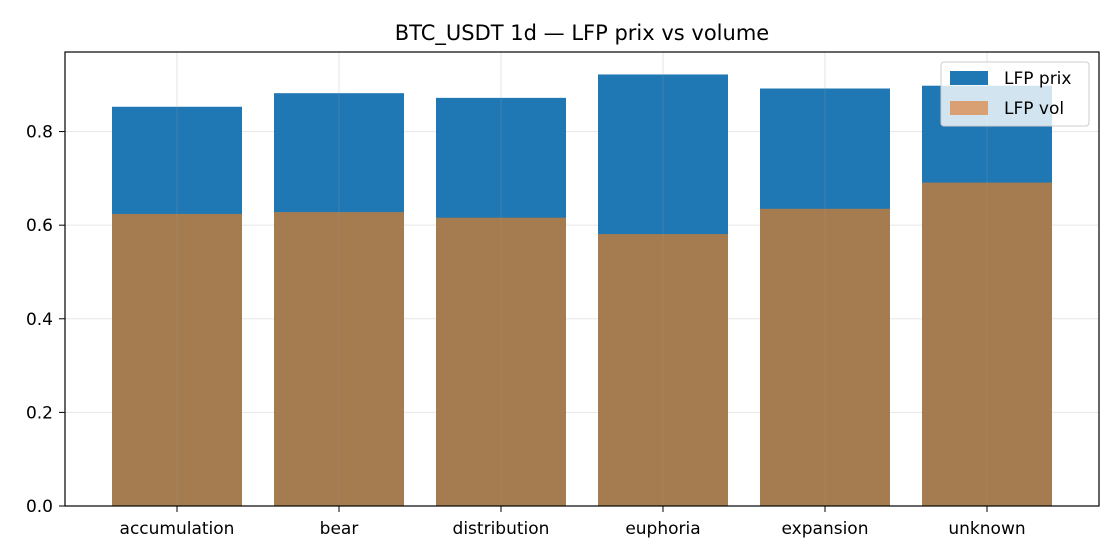 This screenshot has height=560, width=1120. I want to click on legend-swatch-prix, so click(969, 78).